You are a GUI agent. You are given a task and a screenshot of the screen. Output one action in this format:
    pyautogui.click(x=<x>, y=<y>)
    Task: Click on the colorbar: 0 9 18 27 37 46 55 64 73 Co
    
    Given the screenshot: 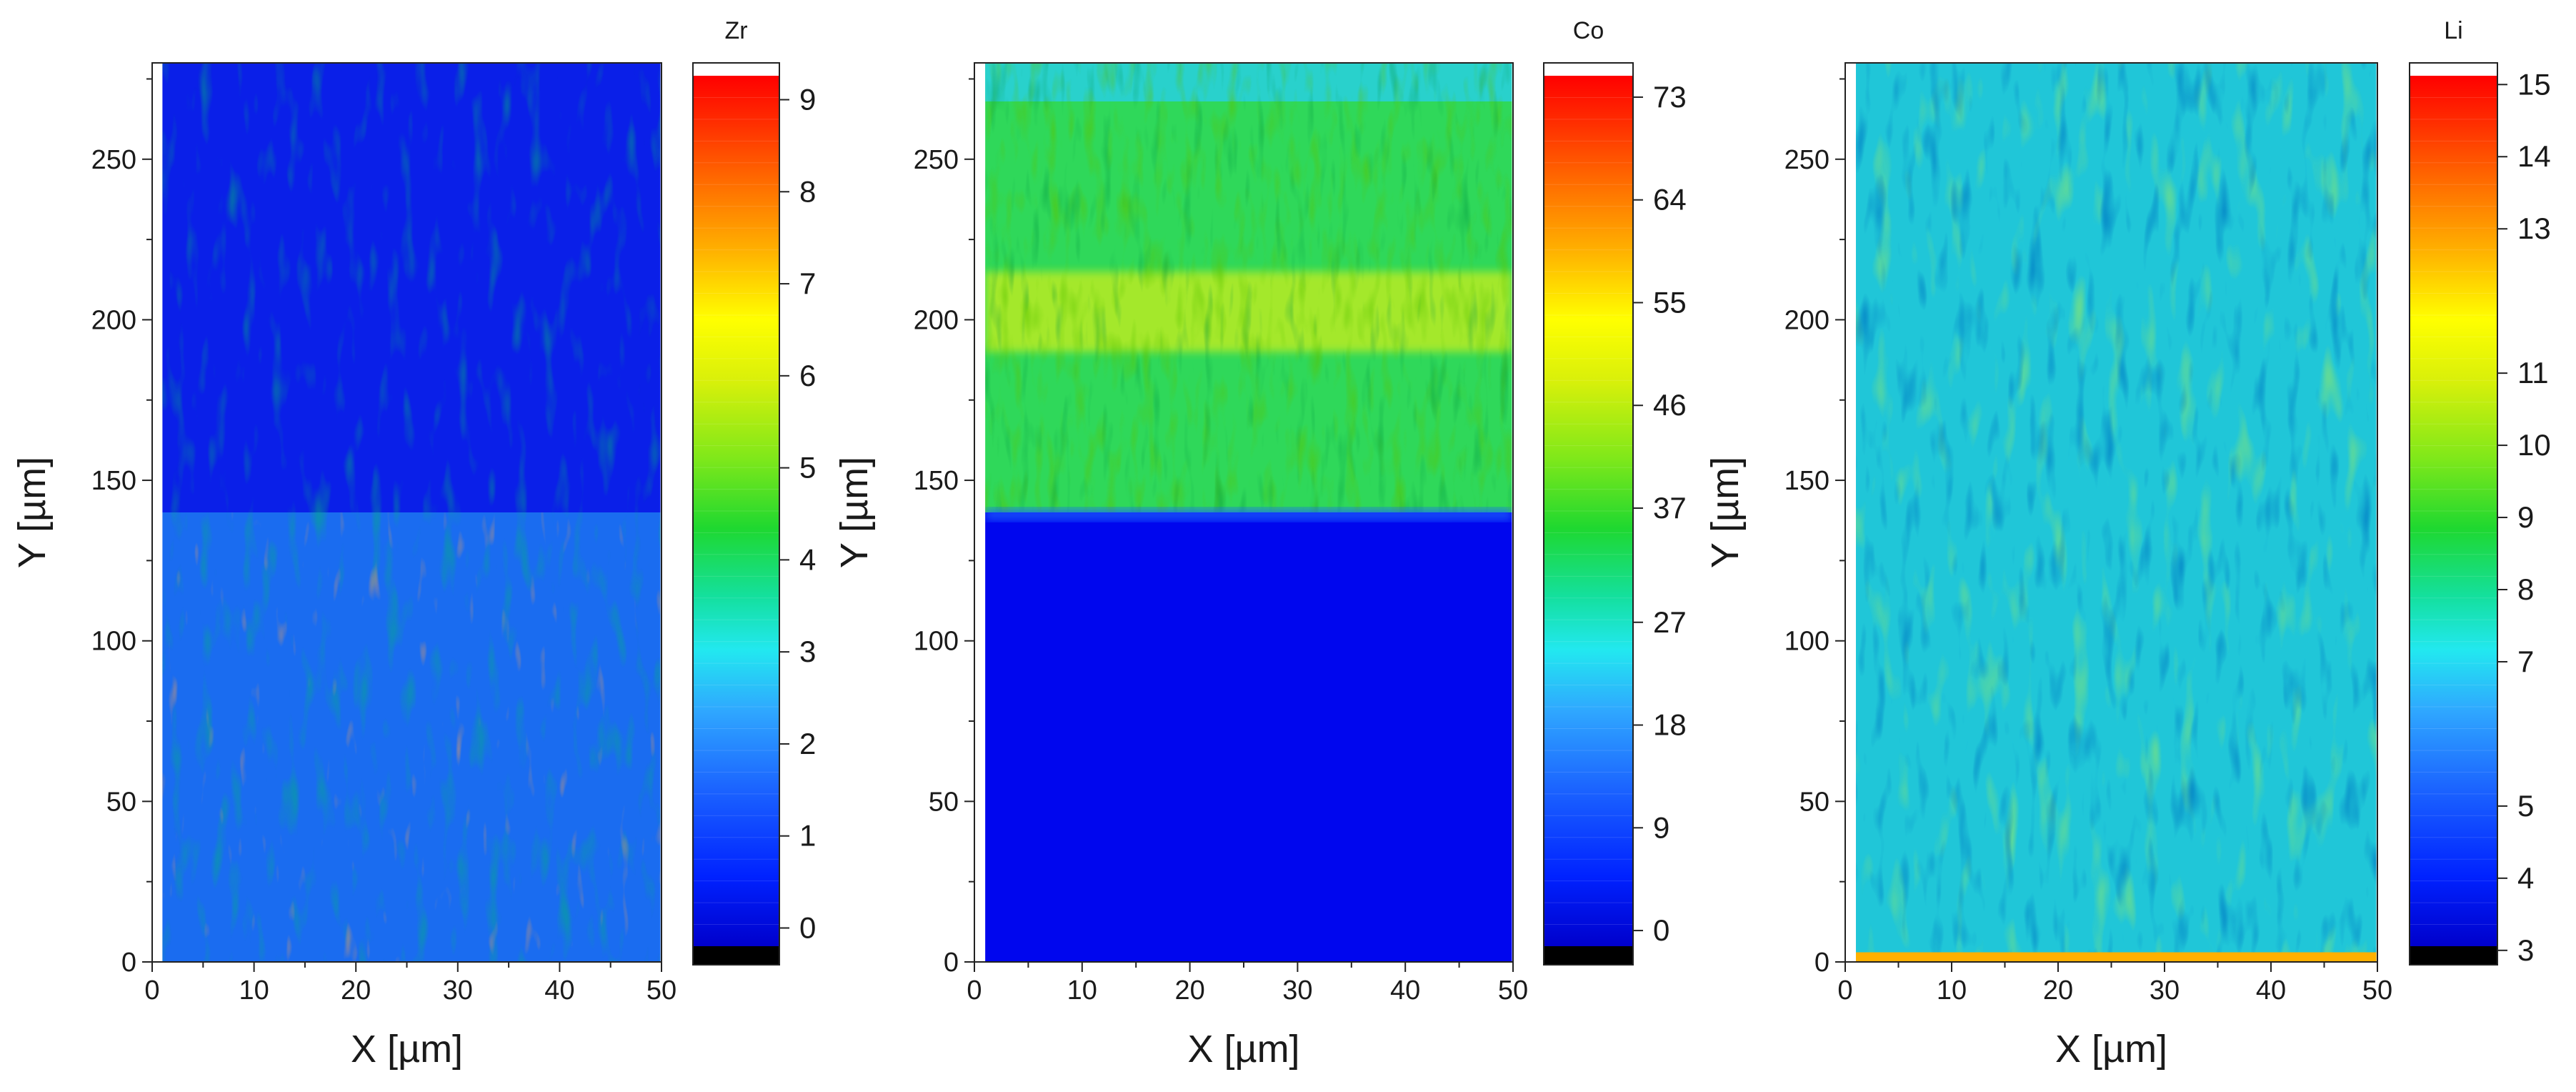 What is the action you would take?
    pyautogui.click(x=1615, y=491)
    